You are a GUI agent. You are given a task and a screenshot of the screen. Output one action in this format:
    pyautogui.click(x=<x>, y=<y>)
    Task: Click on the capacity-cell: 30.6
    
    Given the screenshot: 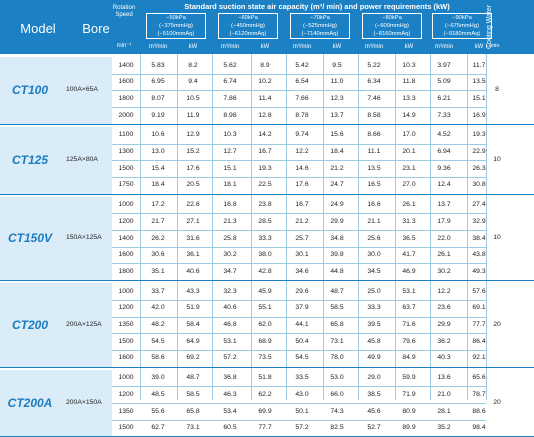 What is the action you would take?
    pyautogui.click(x=158, y=255)
    